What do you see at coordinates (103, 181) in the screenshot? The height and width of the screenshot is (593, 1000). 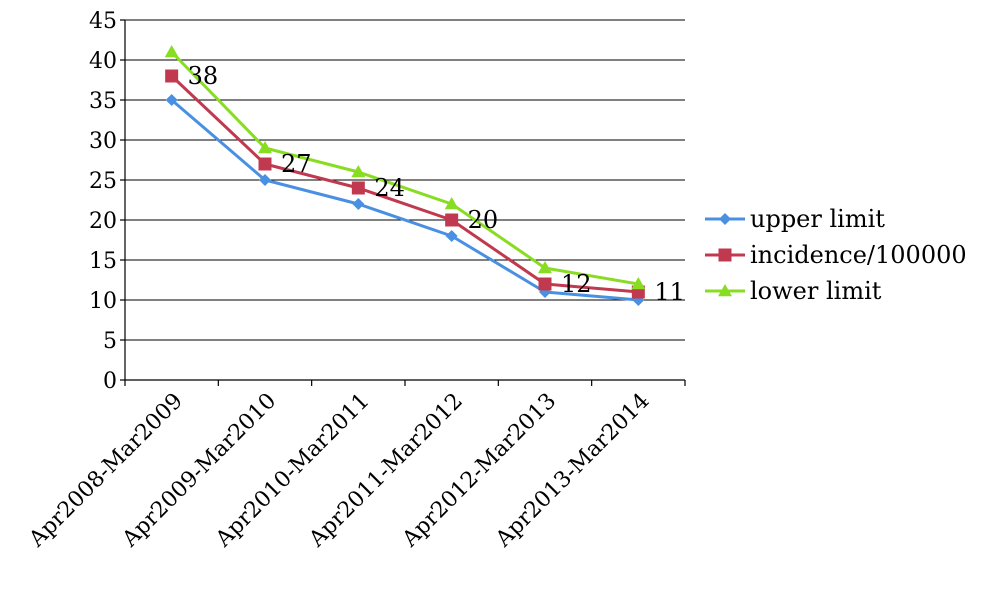 I see `y-tick-label: 25` at bounding box center [103, 181].